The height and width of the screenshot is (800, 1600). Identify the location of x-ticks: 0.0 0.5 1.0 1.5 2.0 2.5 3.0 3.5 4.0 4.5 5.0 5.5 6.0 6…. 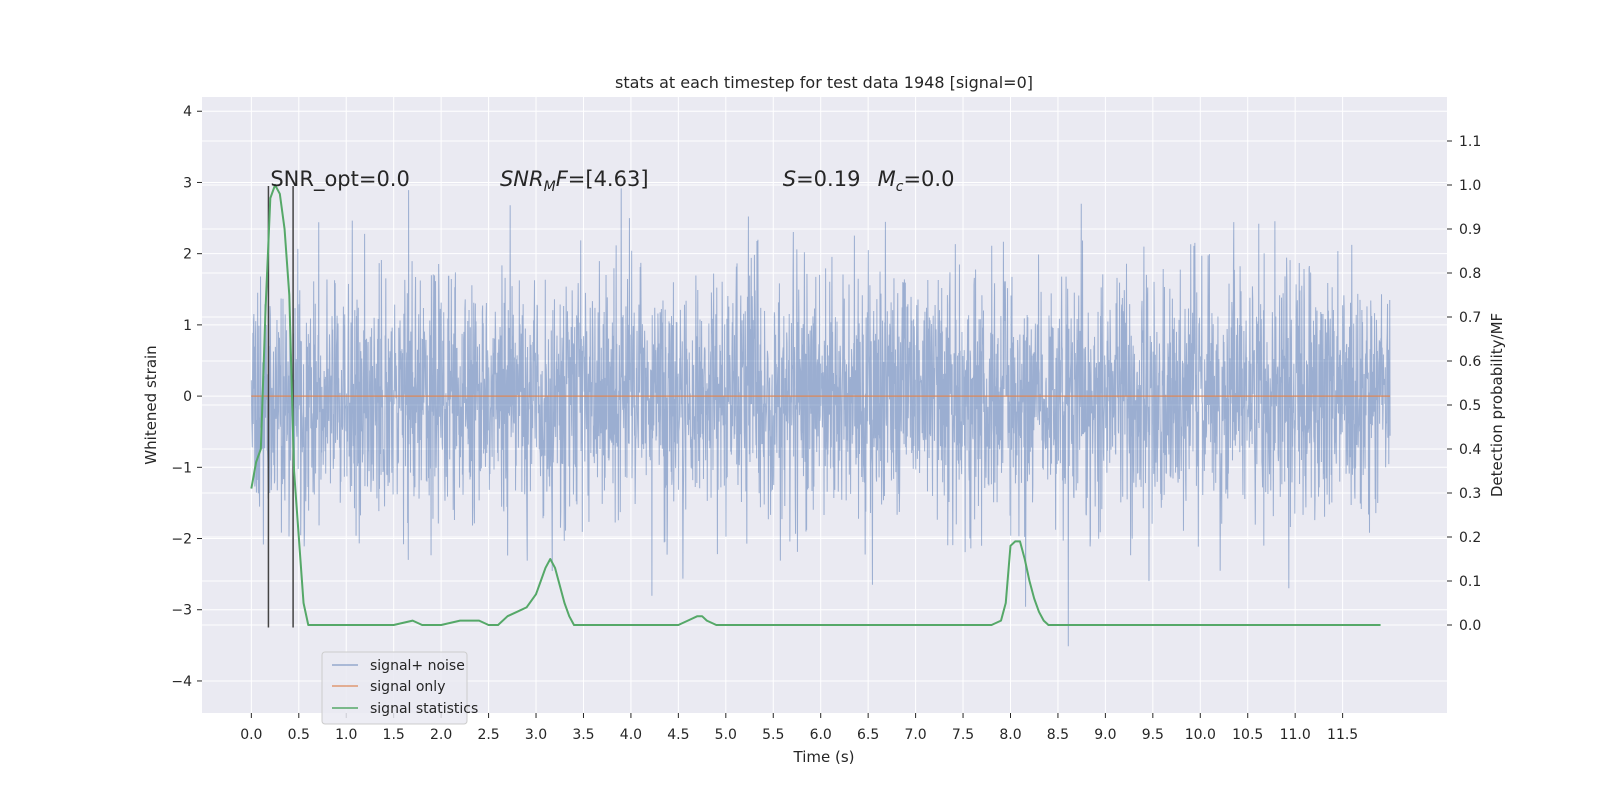
(799, 728).